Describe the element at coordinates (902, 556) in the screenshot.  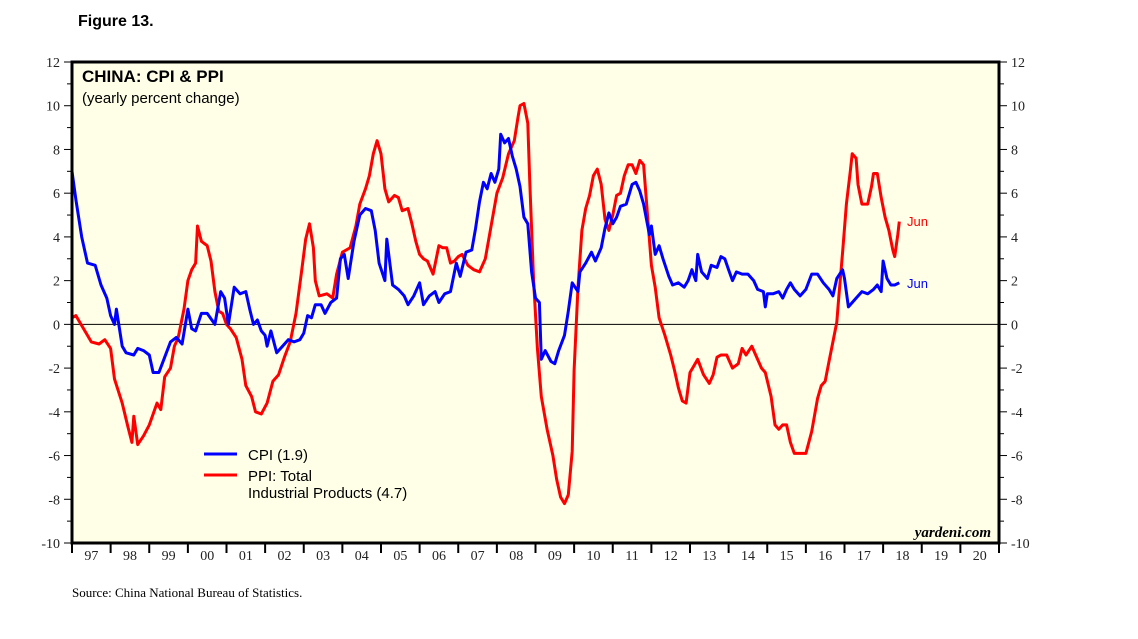
I see `x-tick-label: 18` at that location.